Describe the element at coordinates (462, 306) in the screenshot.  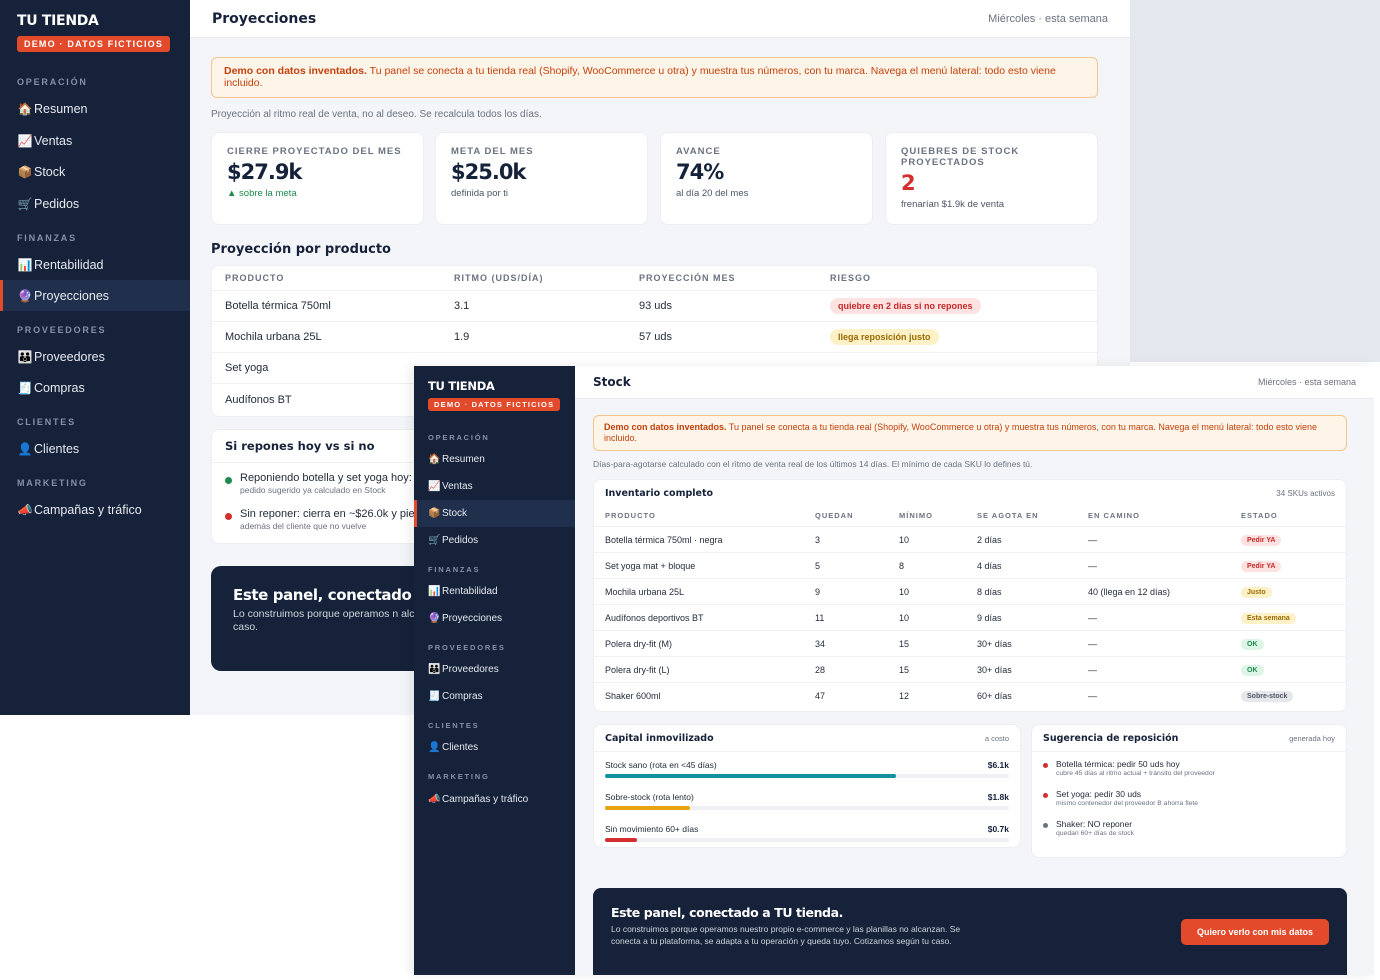
I see `cell-ritmo: 3.1` at that location.